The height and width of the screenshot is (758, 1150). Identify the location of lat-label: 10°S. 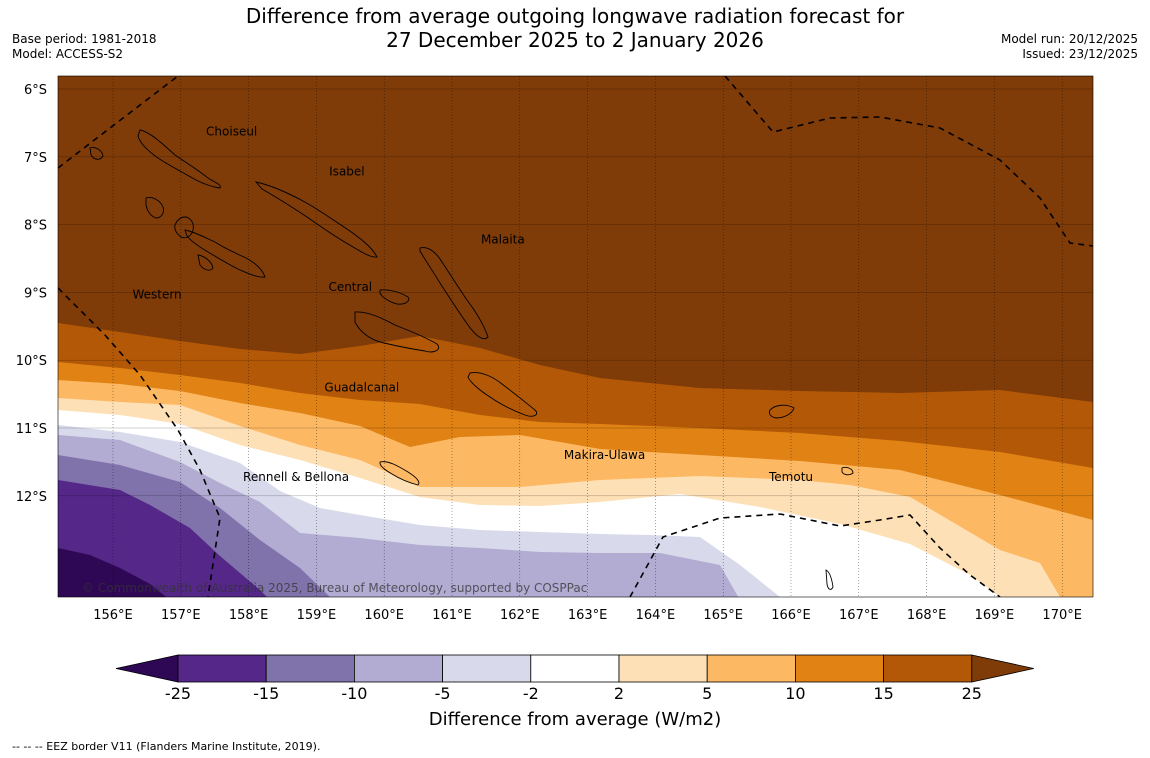
(31, 361).